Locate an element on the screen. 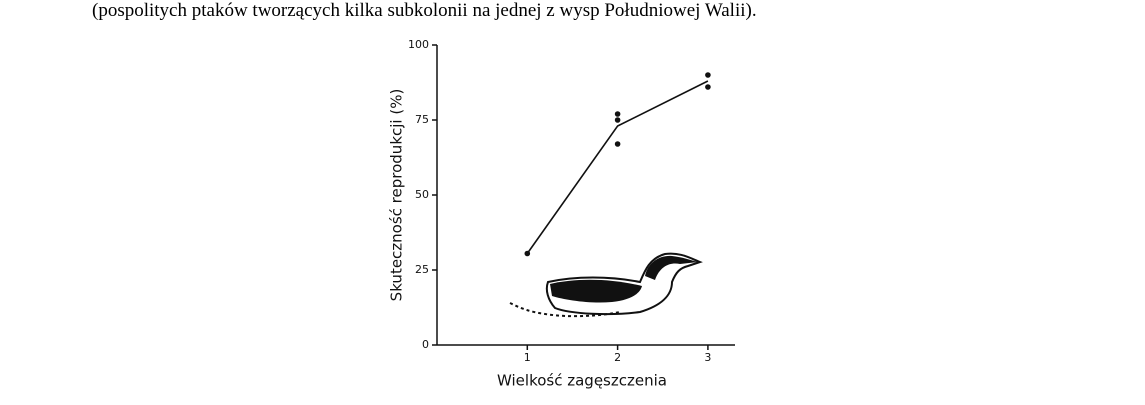 The height and width of the screenshot is (405, 1145). bird-illustration is located at coordinates (606, 285).